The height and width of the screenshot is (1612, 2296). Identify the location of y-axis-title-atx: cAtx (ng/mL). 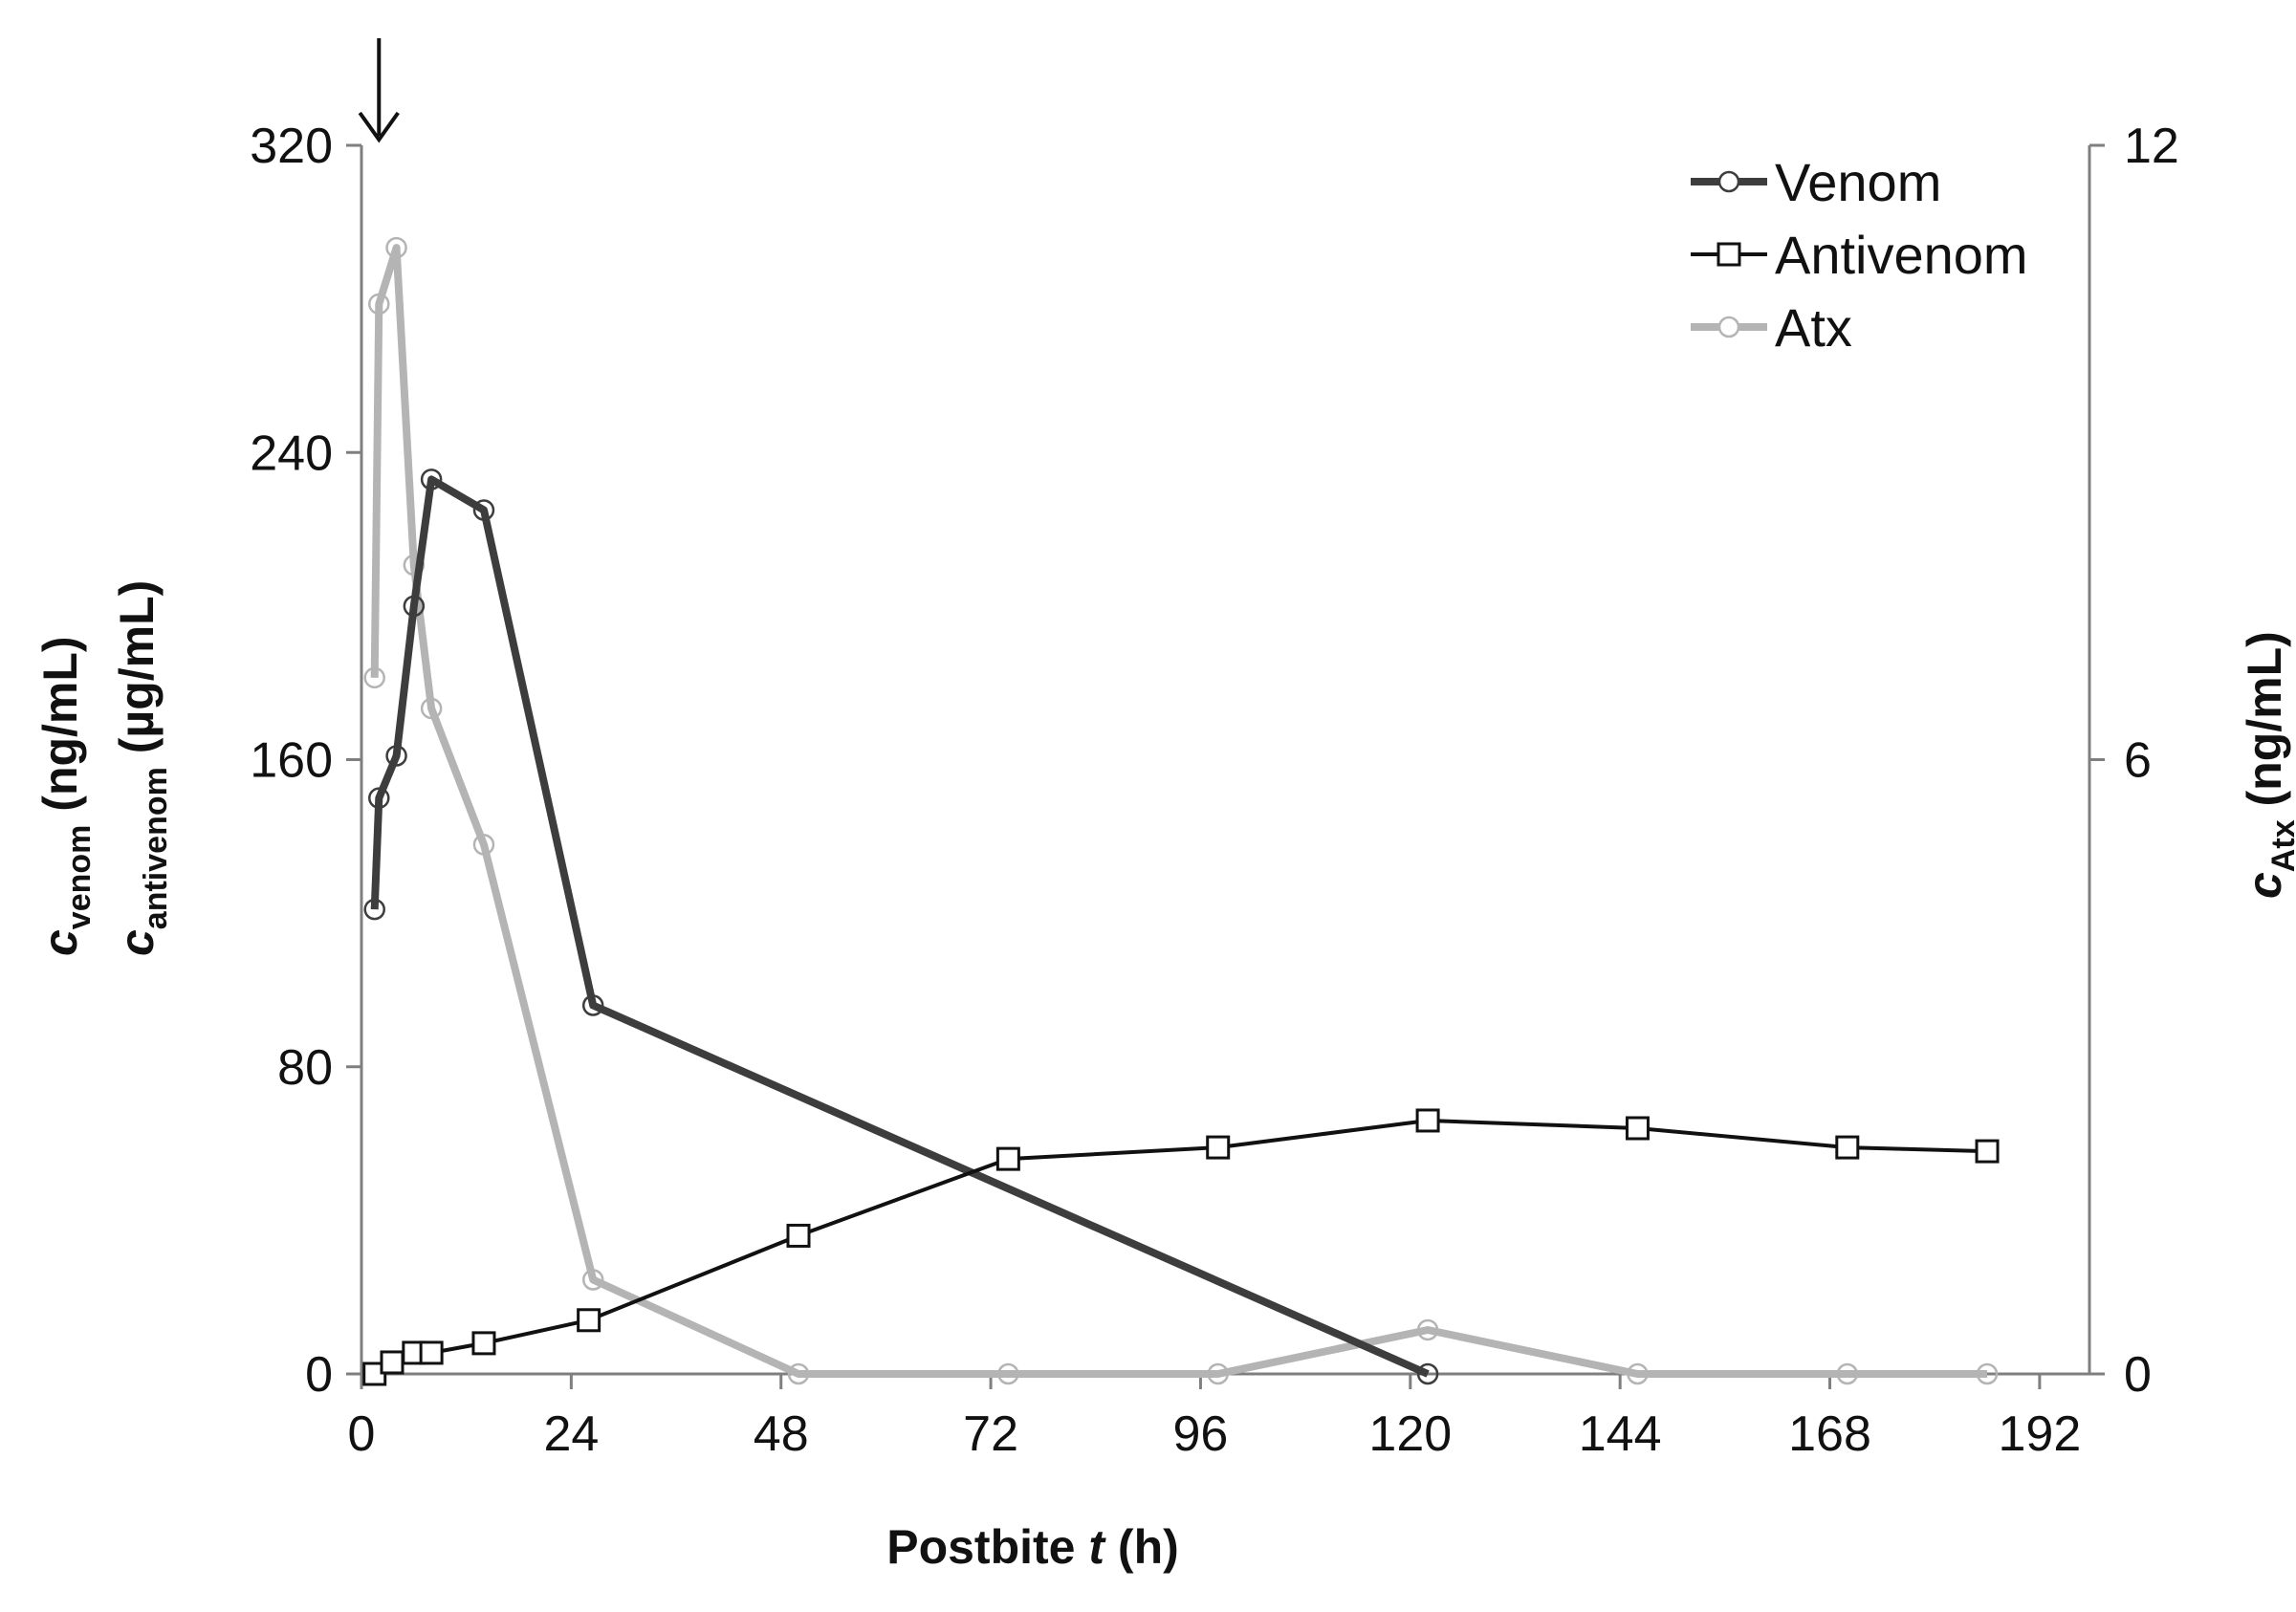
(2267, 765).